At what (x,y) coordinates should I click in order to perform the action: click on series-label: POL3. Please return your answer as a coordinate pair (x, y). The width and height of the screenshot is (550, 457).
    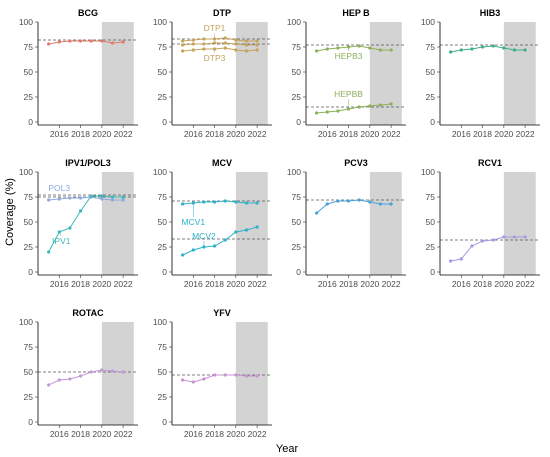
    Looking at the image, I should click on (59, 188).